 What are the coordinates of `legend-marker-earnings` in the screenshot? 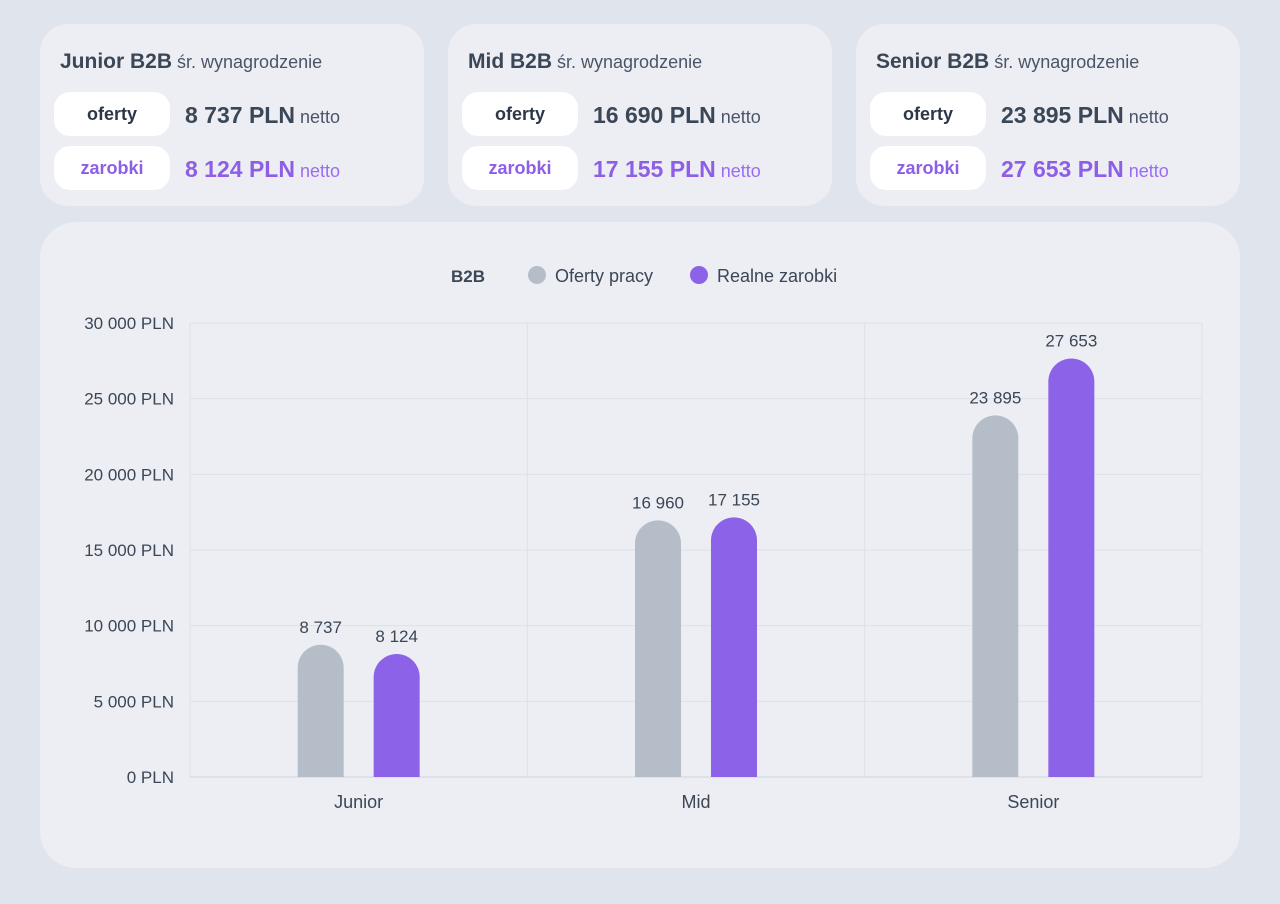 It's located at (699, 275).